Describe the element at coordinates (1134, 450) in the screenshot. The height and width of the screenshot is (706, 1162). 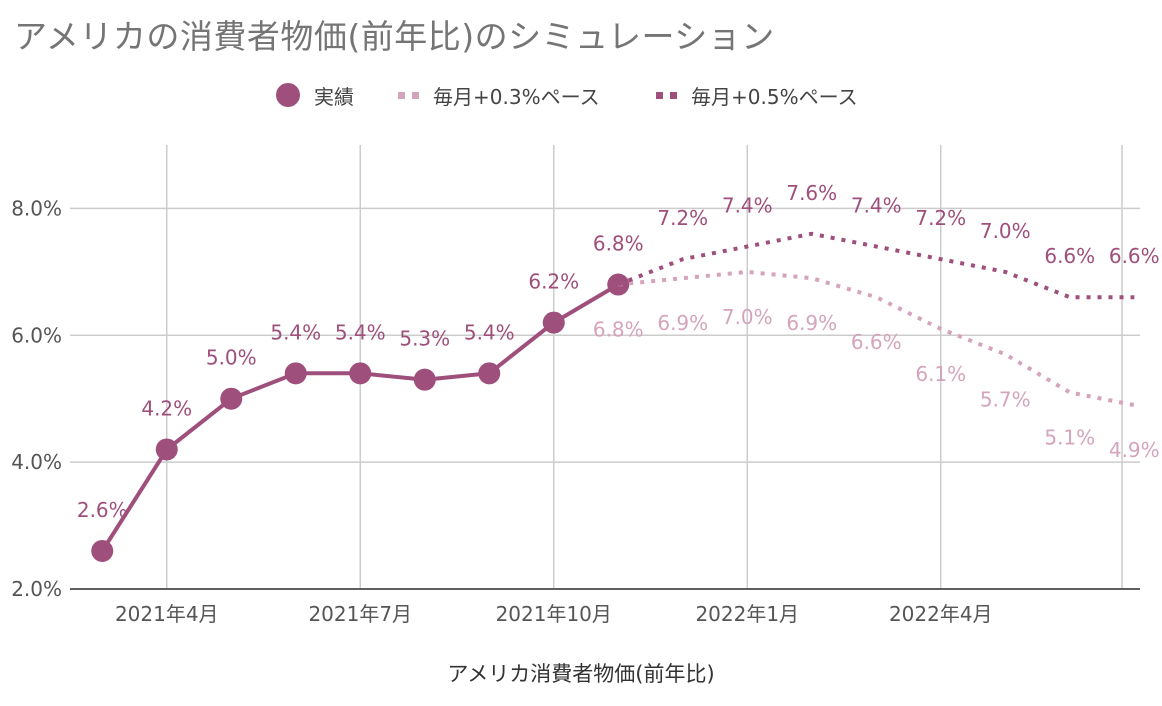
I see `data-label-1-8: 4.9%` at that location.